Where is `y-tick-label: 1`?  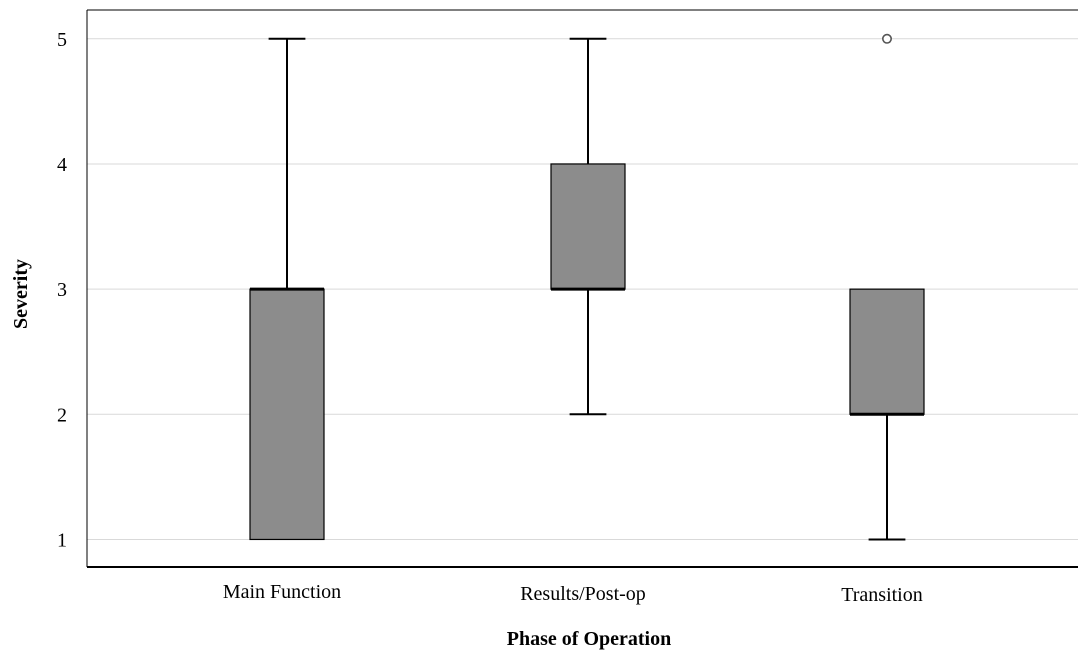
y-tick-label: 1 is located at coordinates (62, 540).